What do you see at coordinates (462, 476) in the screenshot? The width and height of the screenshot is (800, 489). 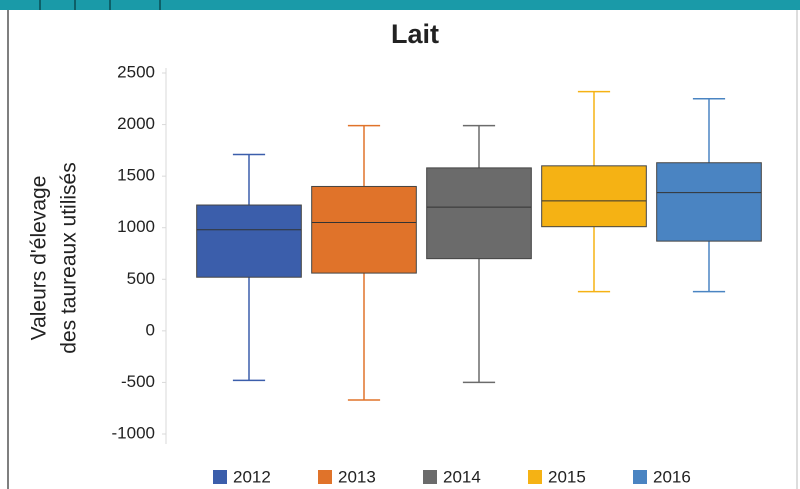 I see `legend-label: 2014` at bounding box center [462, 476].